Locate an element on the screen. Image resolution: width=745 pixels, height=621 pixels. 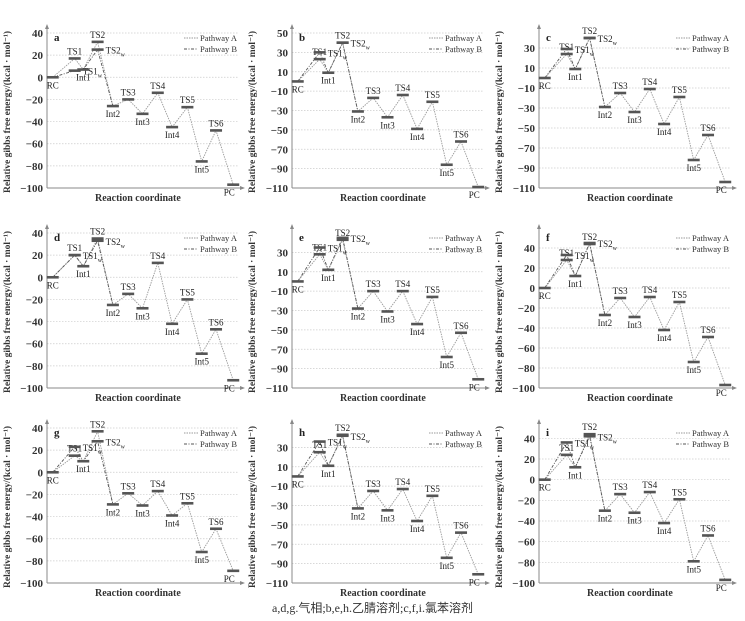
level-label-RC: RC is located at coordinates (545, 86).